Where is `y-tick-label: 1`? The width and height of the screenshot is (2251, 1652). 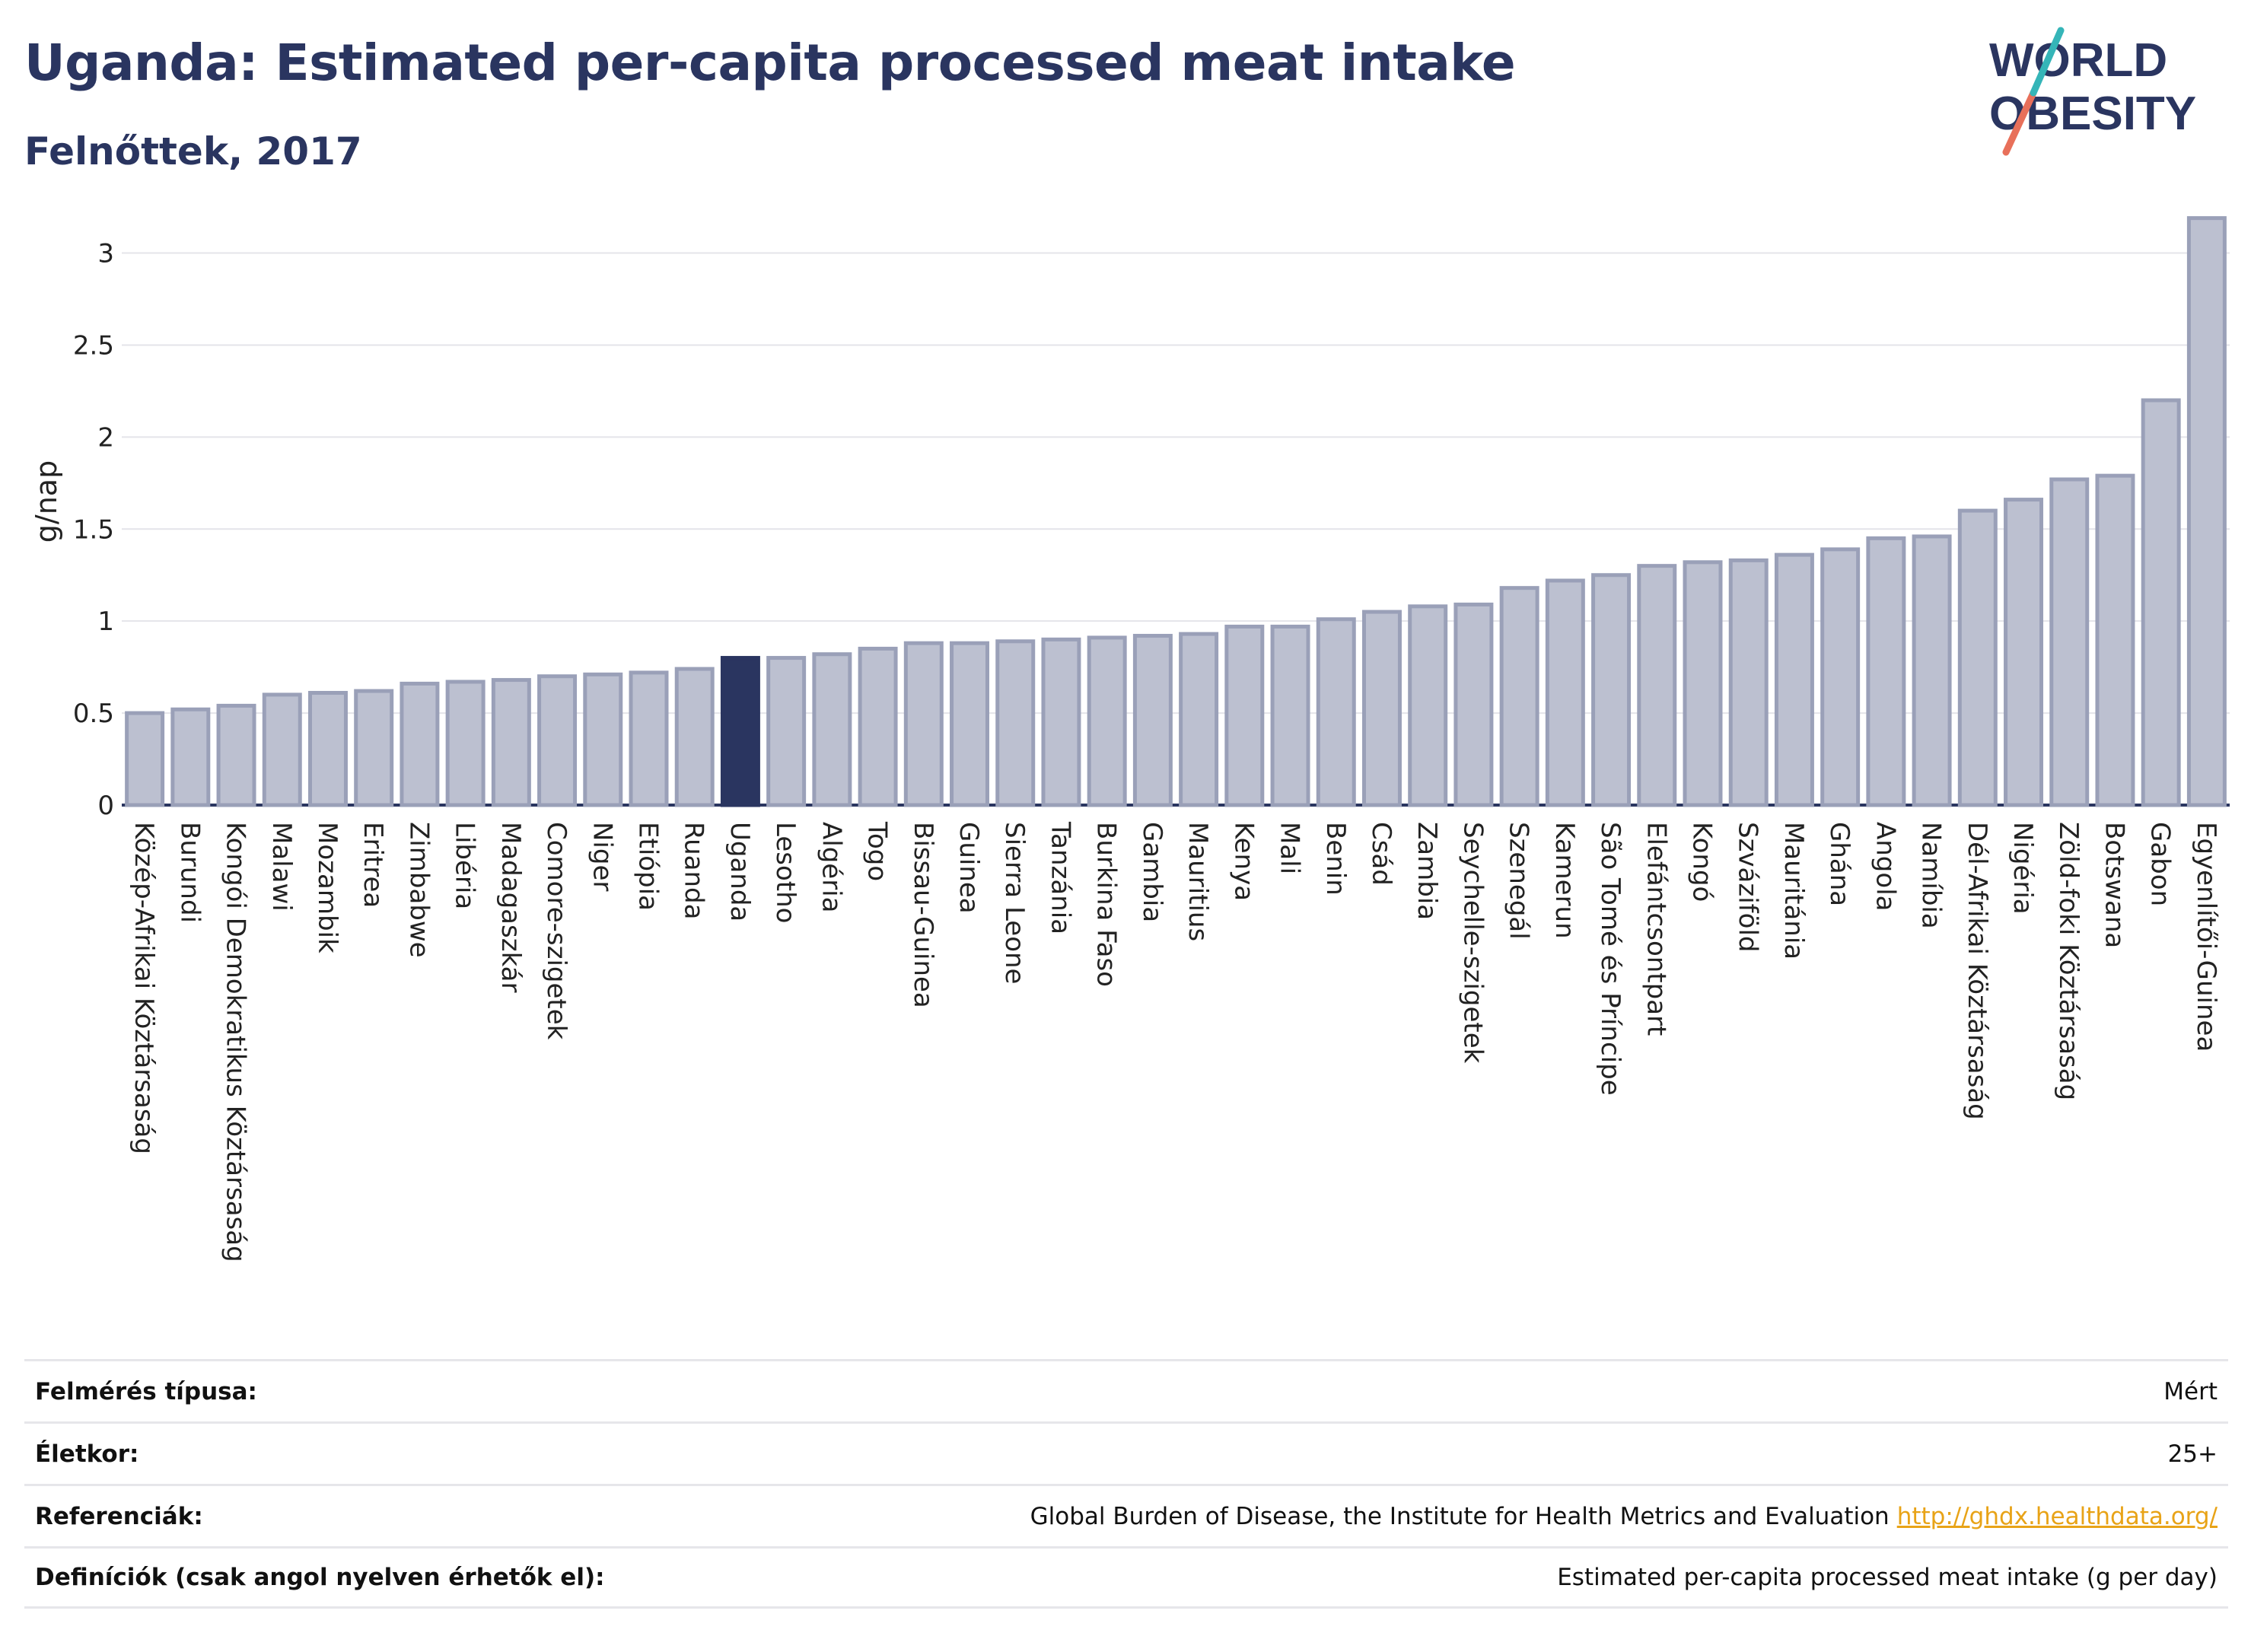
y-tick-label: 1 is located at coordinates (105, 621).